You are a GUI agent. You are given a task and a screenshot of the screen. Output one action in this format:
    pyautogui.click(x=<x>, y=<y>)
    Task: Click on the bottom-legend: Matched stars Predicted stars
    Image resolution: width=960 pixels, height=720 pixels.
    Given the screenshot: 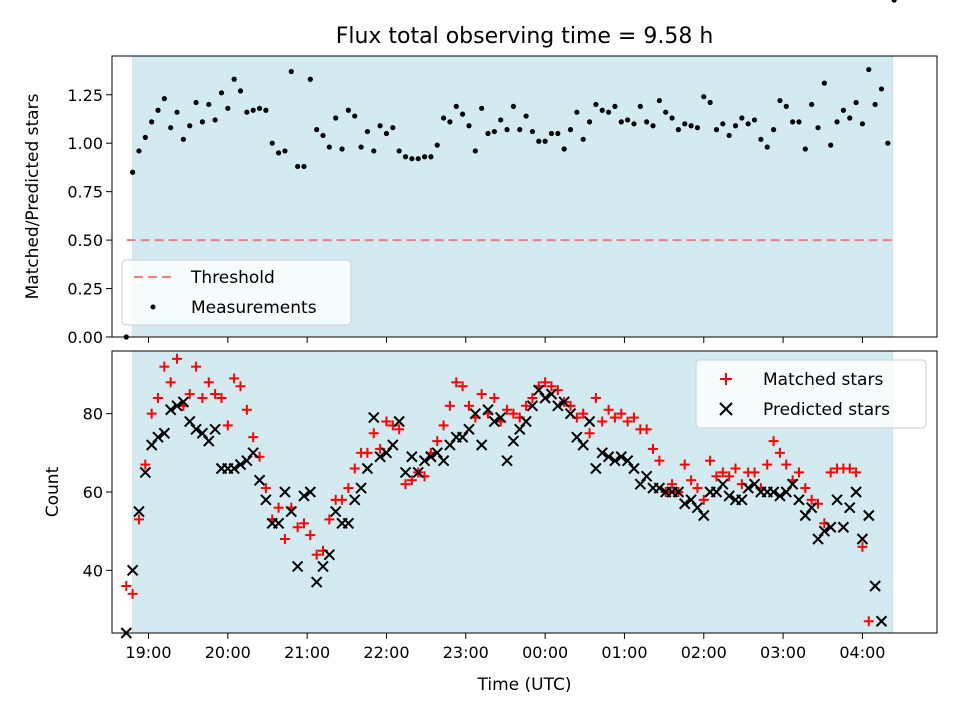 What is the action you would take?
    pyautogui.click(x=811, y=394)
    